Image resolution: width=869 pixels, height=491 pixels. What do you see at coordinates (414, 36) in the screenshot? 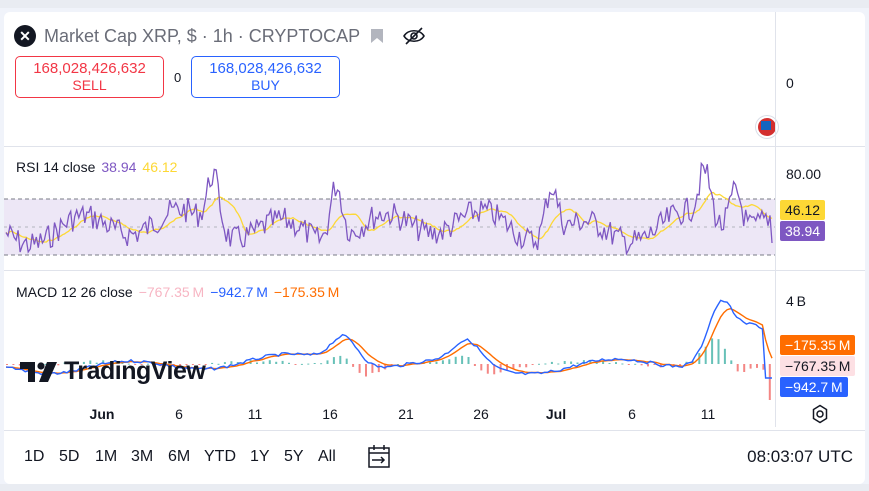
I see `hide-eye-icon` at bounding box center [414, 36].